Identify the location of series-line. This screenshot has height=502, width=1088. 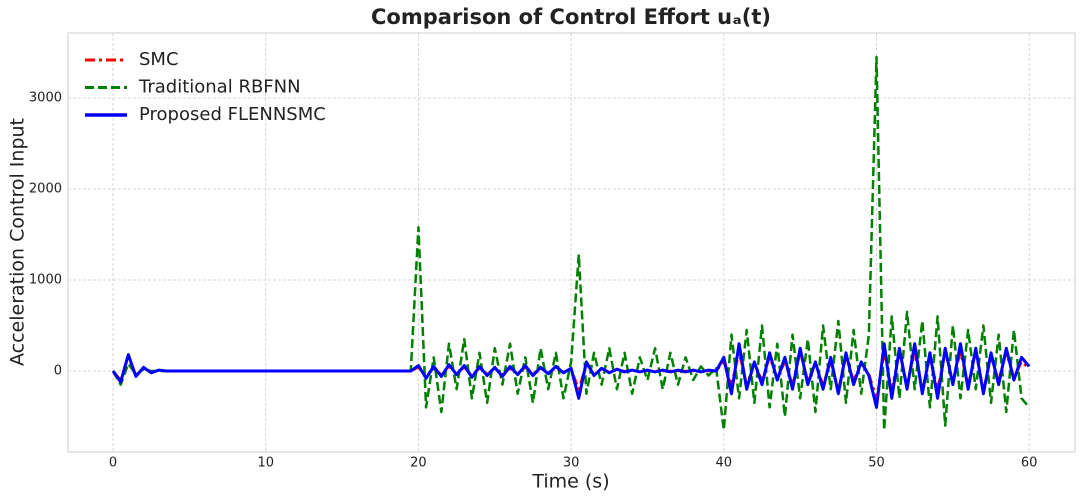
(571, 375).